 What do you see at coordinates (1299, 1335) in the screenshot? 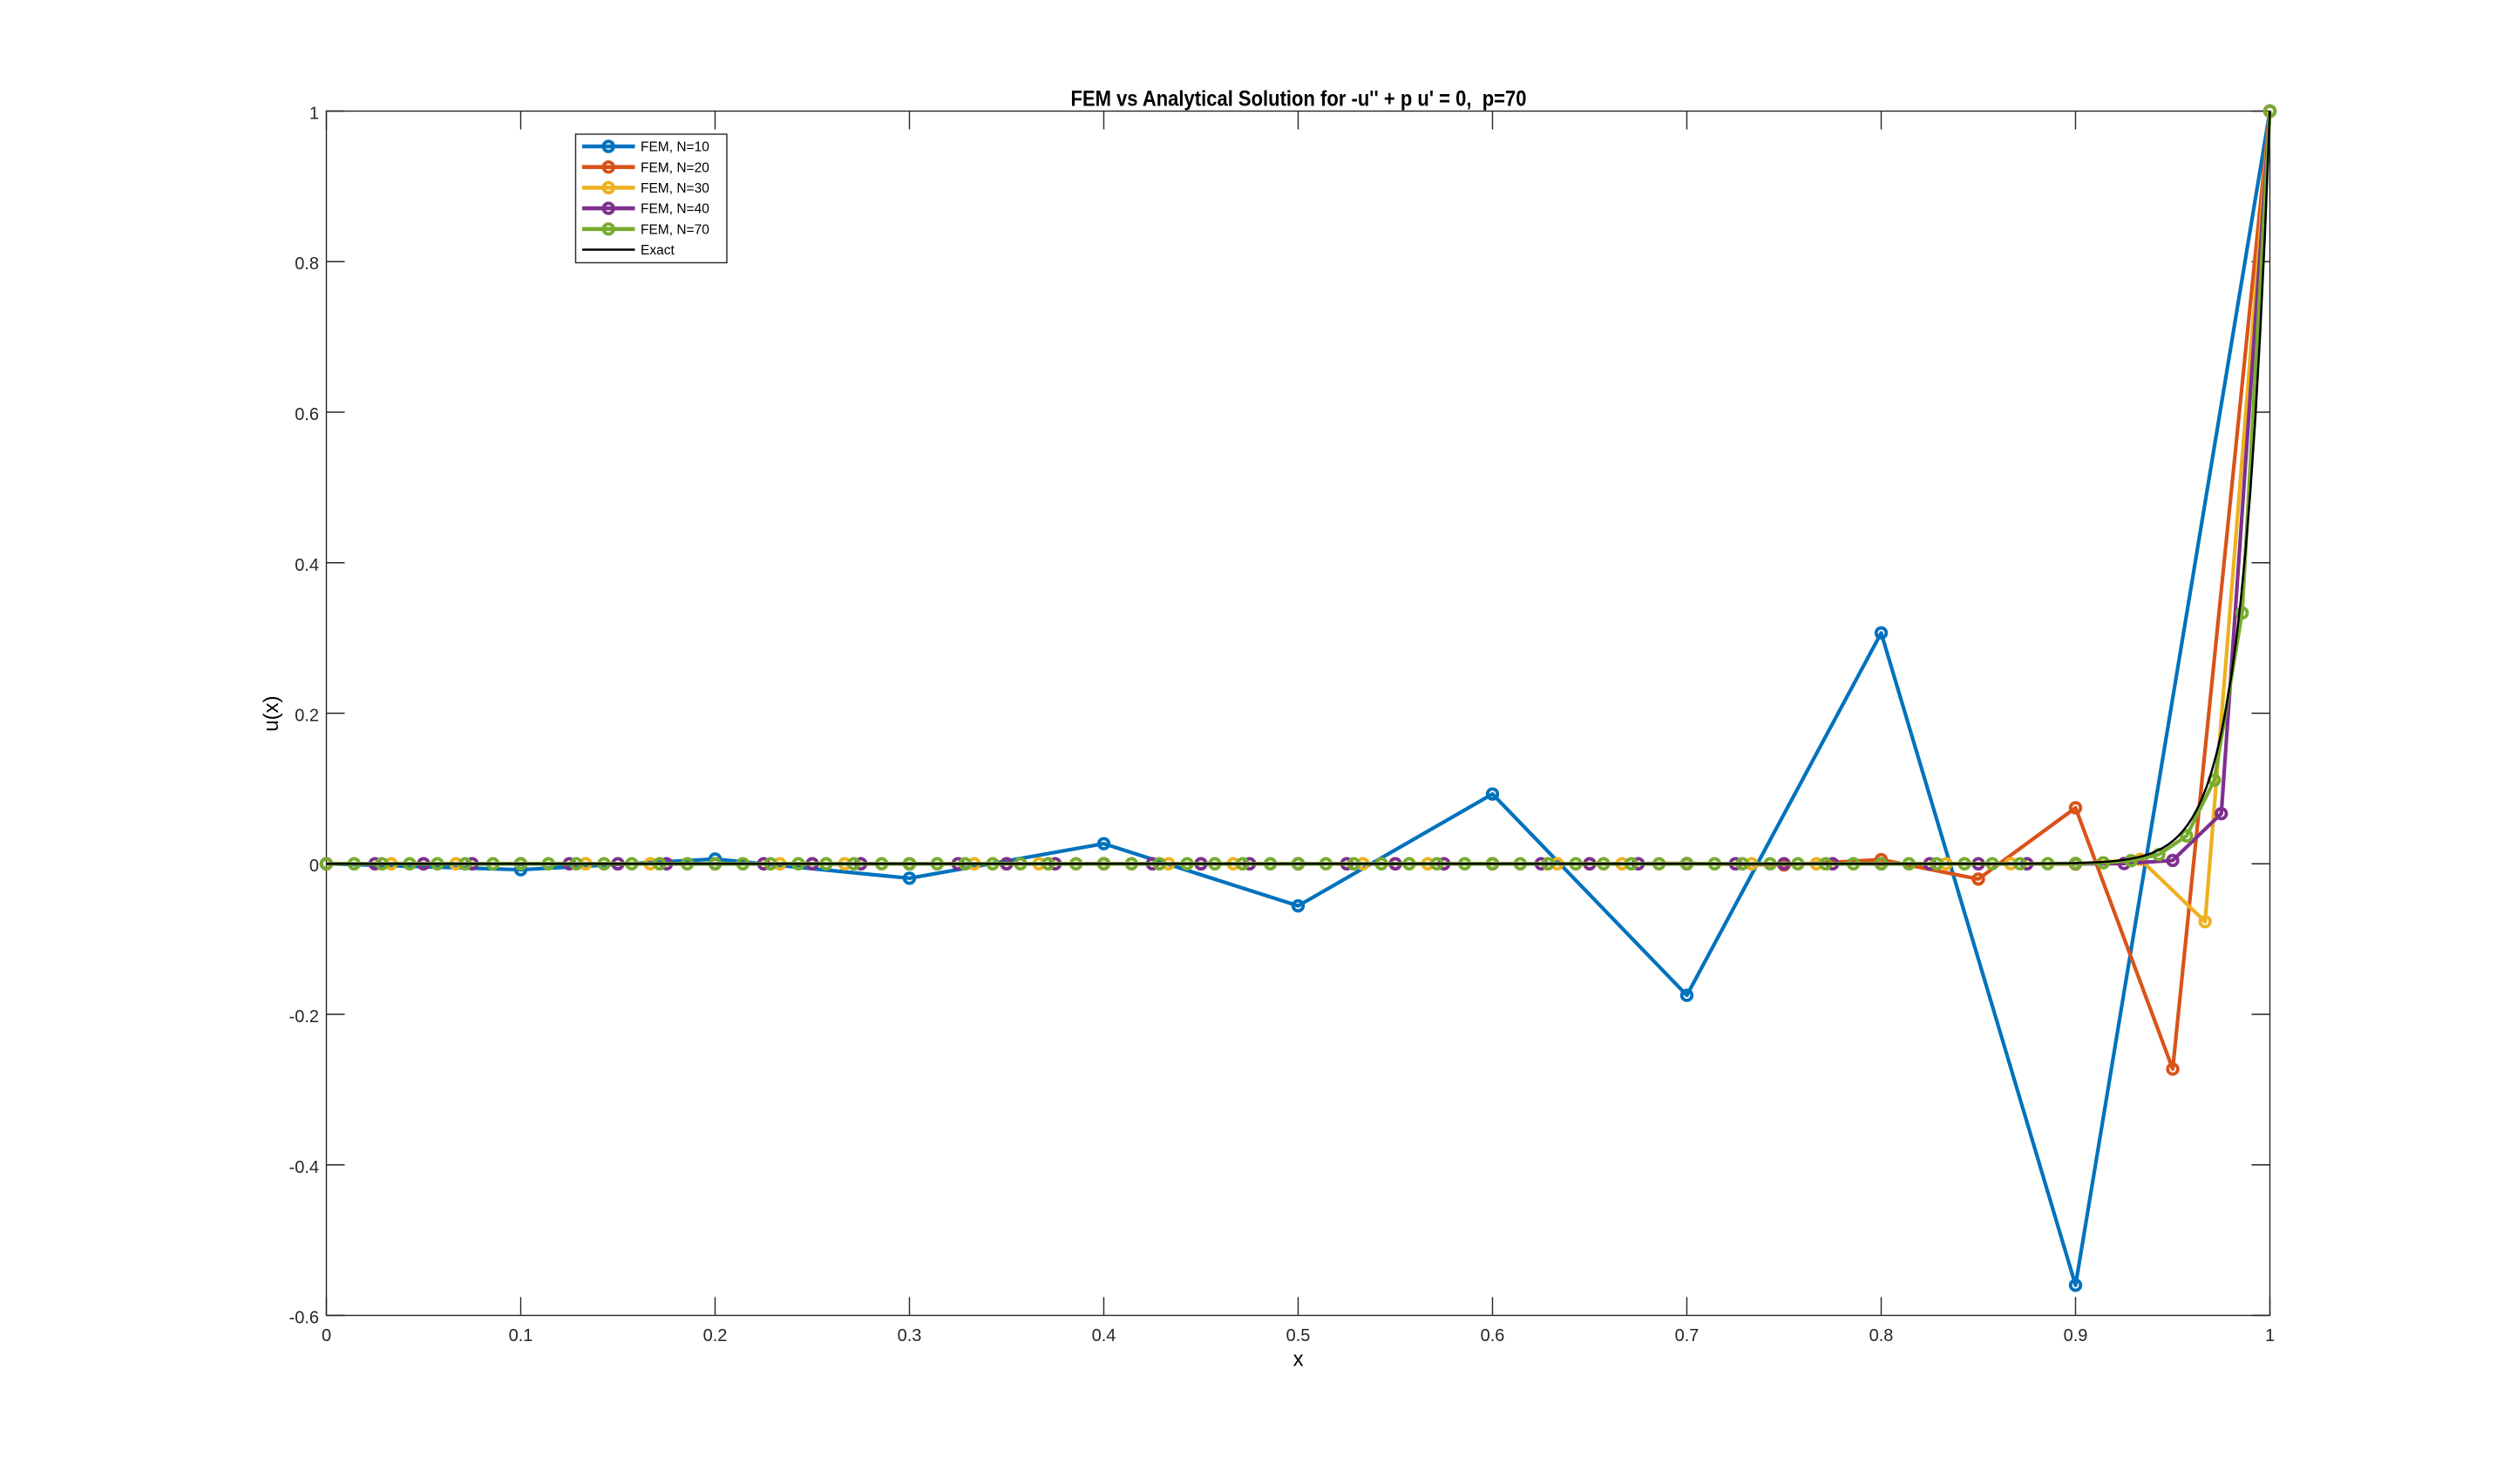
I see `svg-text: 0.5` at bounding box center [1299, 1335].